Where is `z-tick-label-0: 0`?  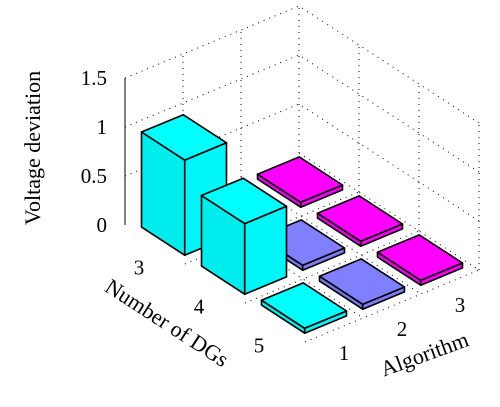 z-tick-label-0: 0 is located at coordinates (102, 225).